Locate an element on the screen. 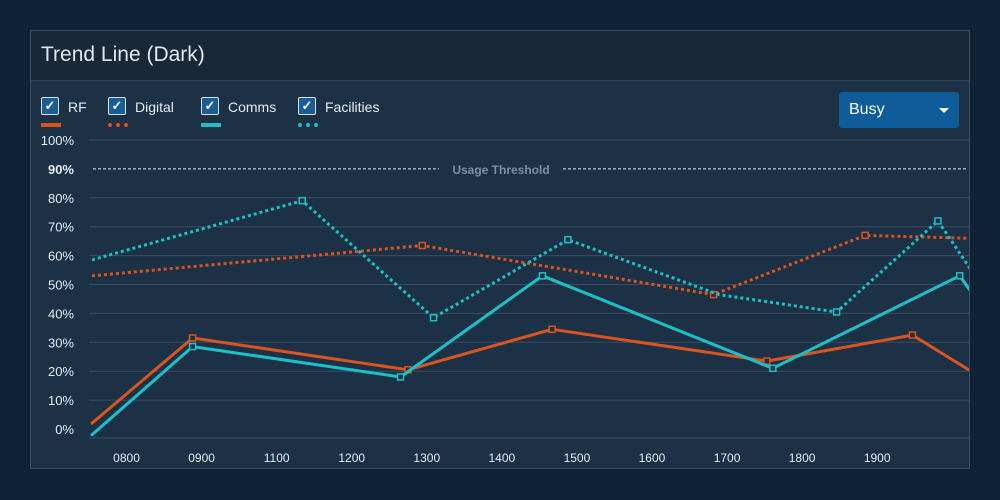  checkbox-facilities: ✓ is located at coordinates (307, 106).